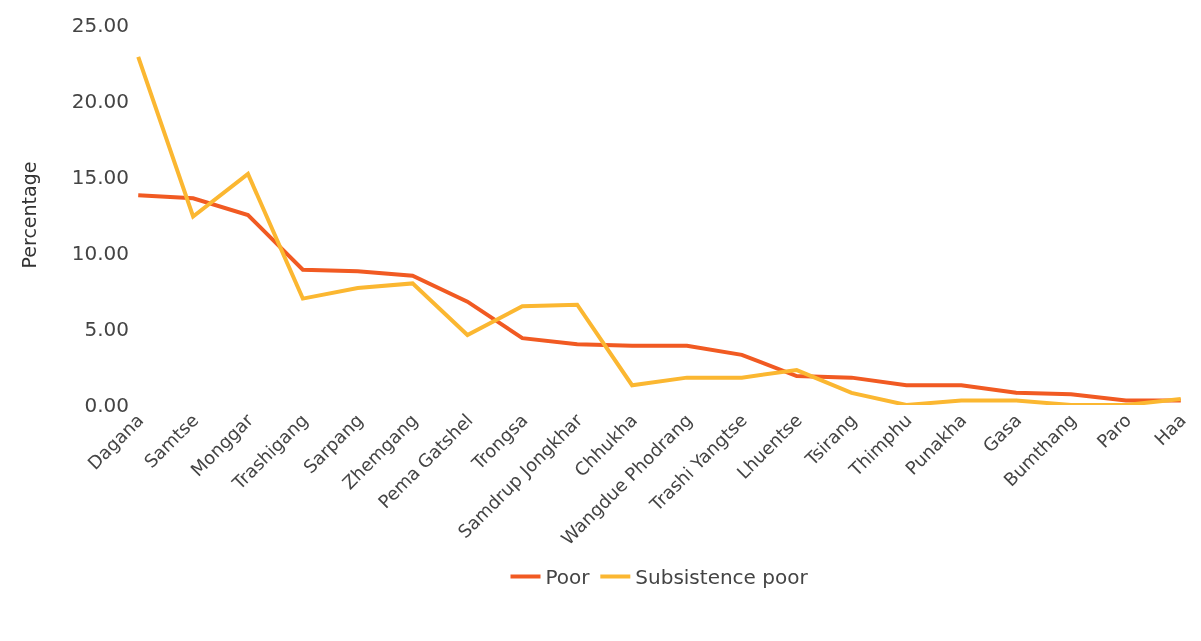  What do you see at coordinates (100, 25) in the screenshot?
I see `y-tick-label: 25.00` at bounding box center [100, 25].